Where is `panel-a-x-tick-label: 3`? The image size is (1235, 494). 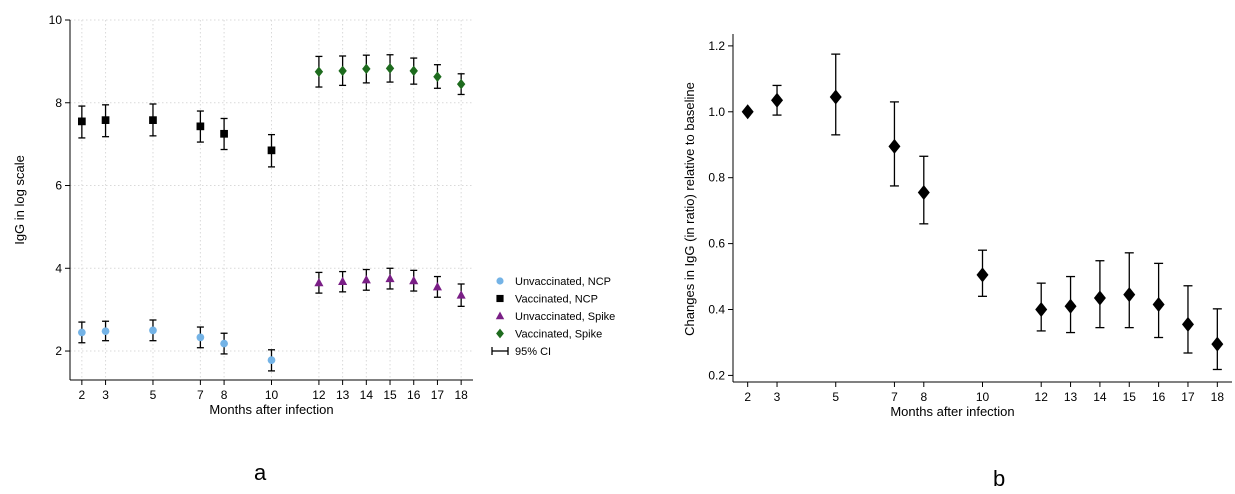
panel-a-x-tick-label: 3 is located at coordinates (105, 395).